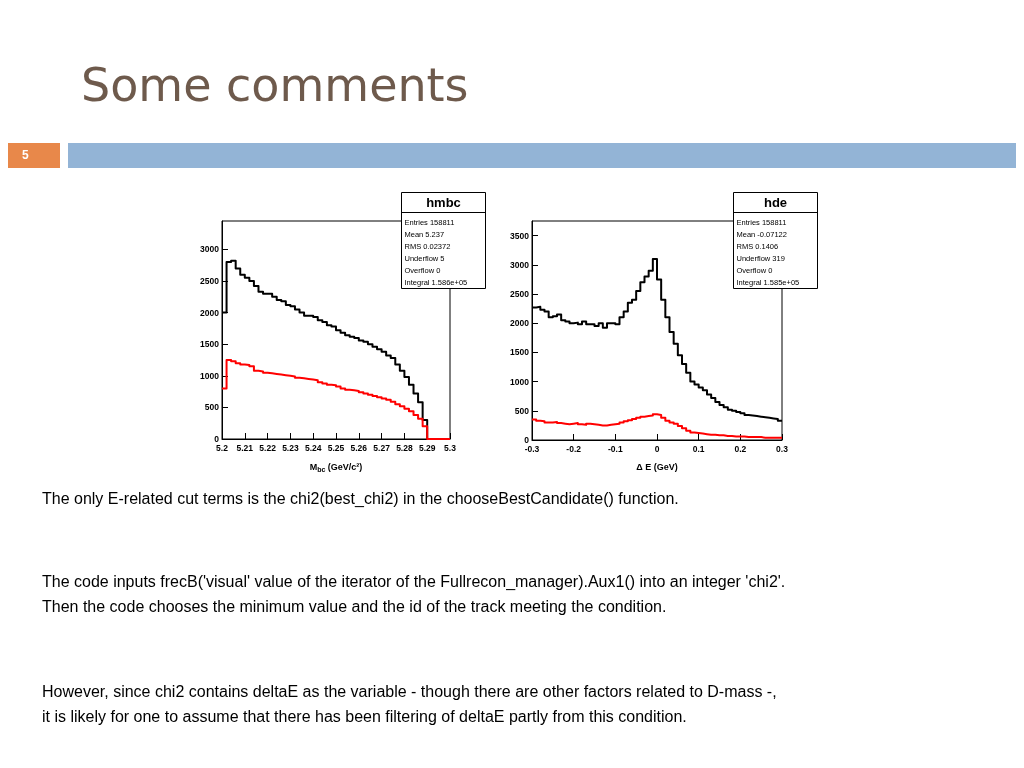 This screenshot has width=1024, height=768. Describe the element at coordinates (354, 607) in the screenshot. I see `text: Then the code chooses the minimum value and the id of the track meeting the condition.` at that location.